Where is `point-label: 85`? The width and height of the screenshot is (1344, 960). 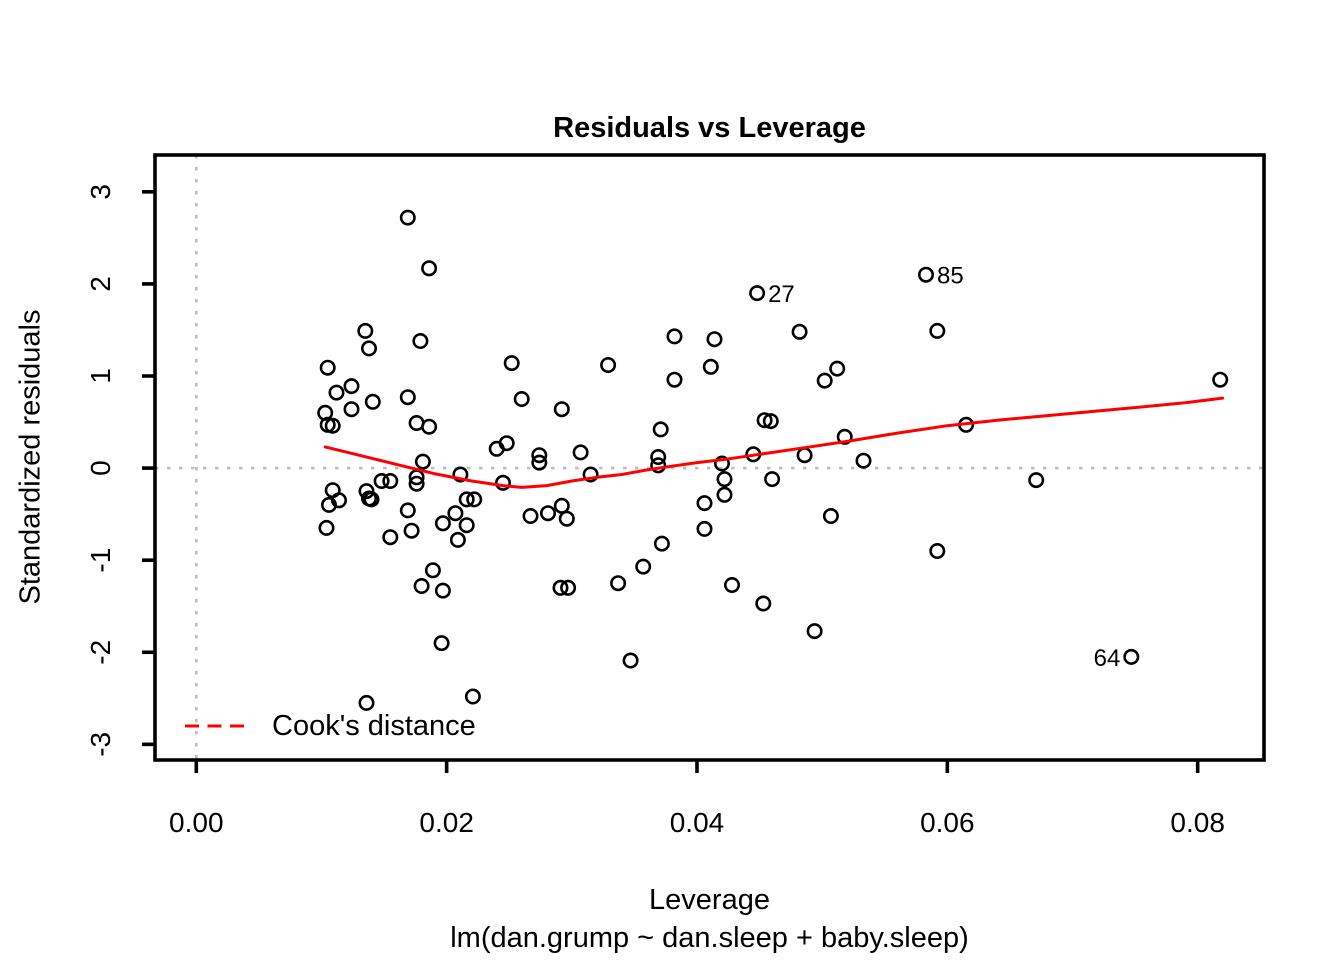
point-label: 85 is located at coordinates (950, 276).